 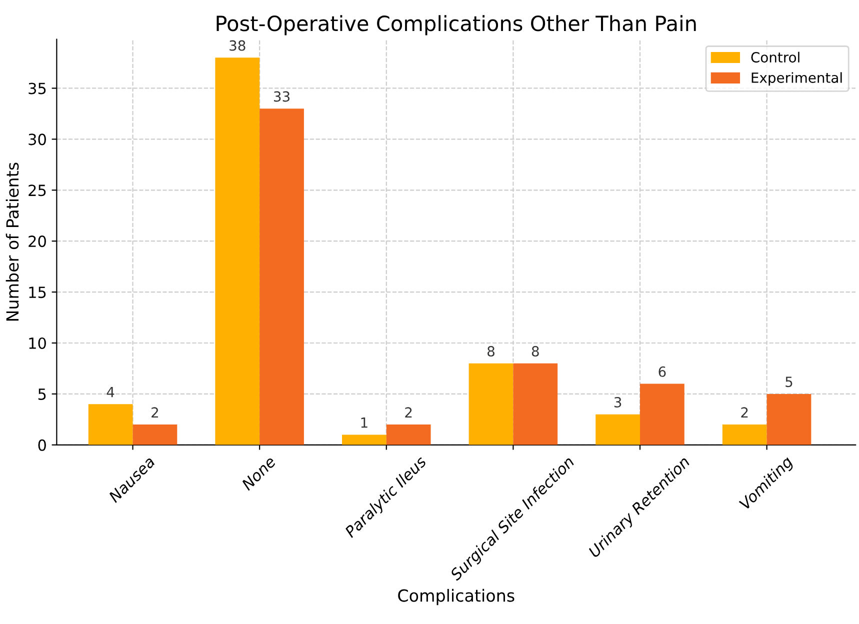 I want to click on data-label: 4, so click(x=110, y=392).